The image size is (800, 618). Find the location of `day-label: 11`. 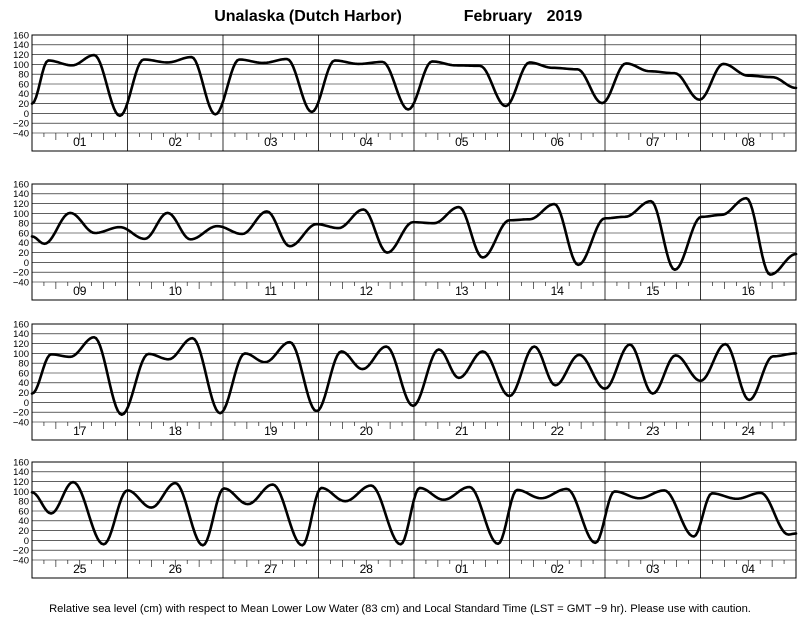

day-label: 11 is located at coordinates (271, 291).